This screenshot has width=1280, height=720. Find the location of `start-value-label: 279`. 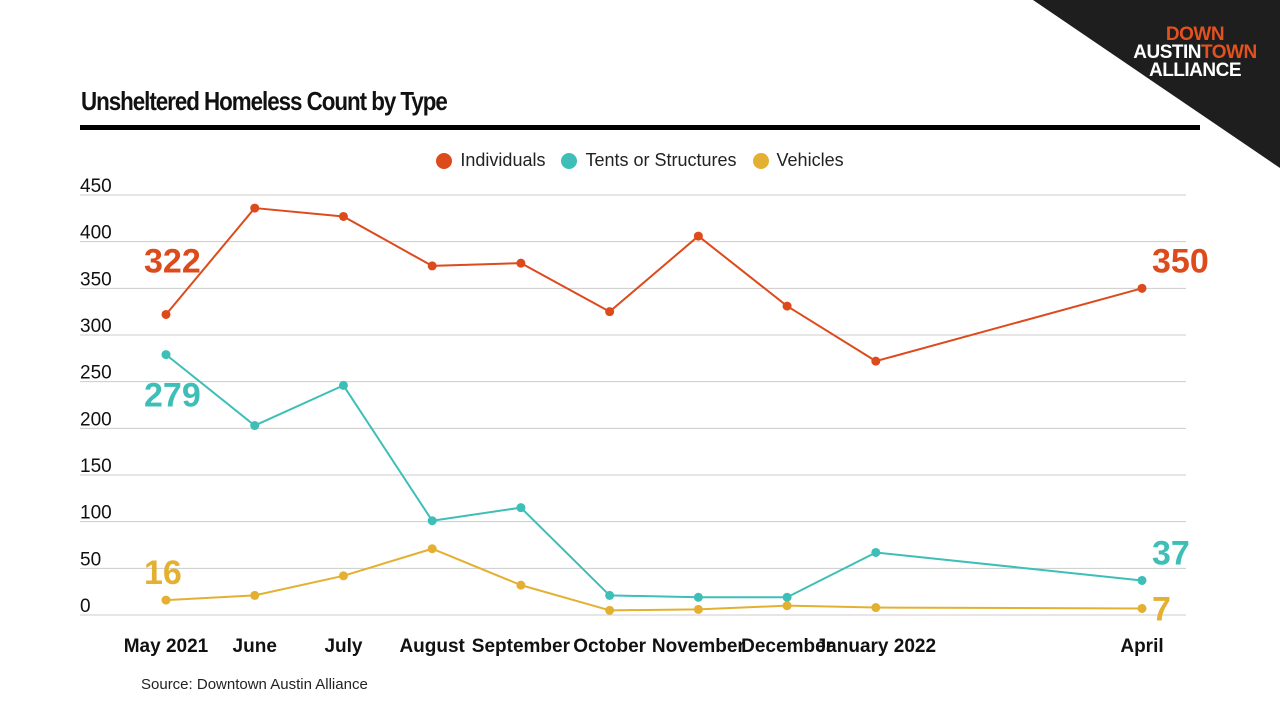

start-value-label: 279 is located at coordinates (172, 396).